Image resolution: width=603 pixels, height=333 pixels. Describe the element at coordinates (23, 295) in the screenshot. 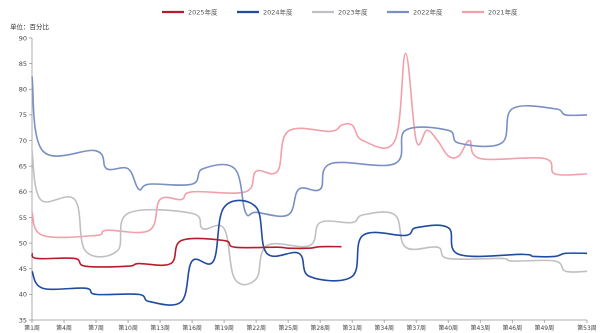

I see `y-tick-label: 40` at that location.